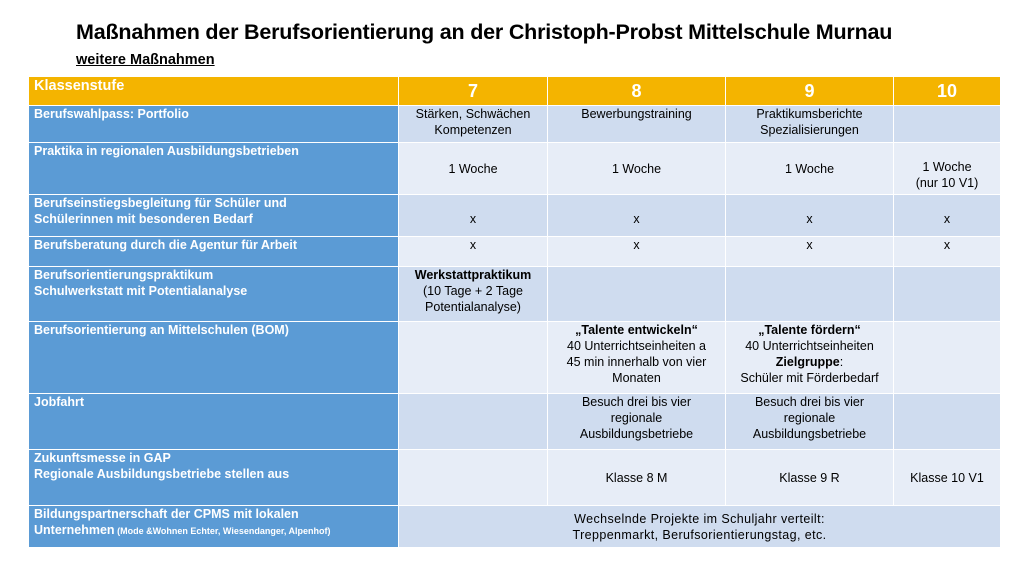 The image size is (1024, 576). I want to click on row-label-line: Schulwerkstatt mit Potentialanalyse, so click(141, 291).